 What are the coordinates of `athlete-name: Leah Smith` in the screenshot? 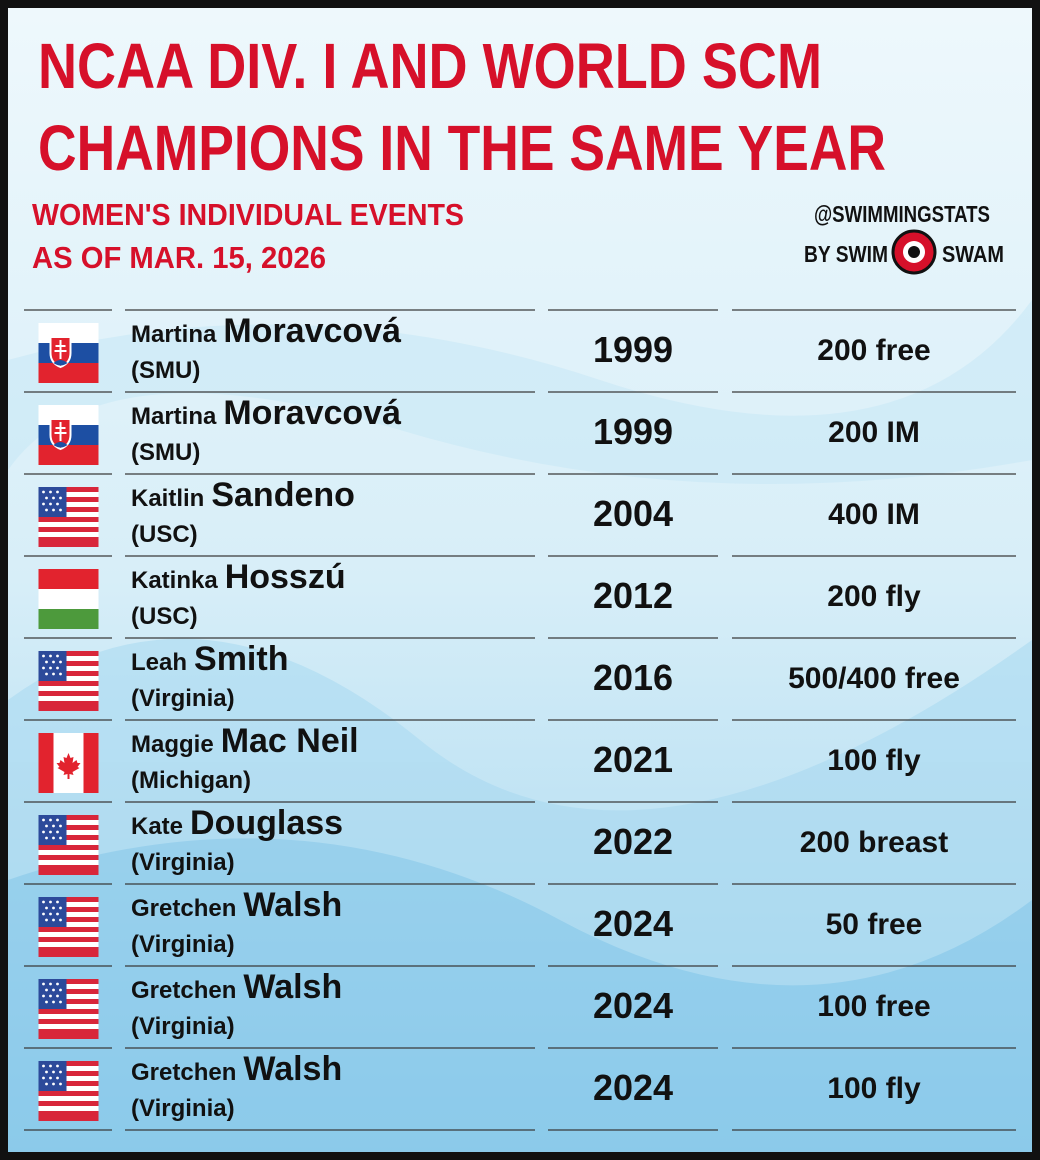 It's located at (209, 659).